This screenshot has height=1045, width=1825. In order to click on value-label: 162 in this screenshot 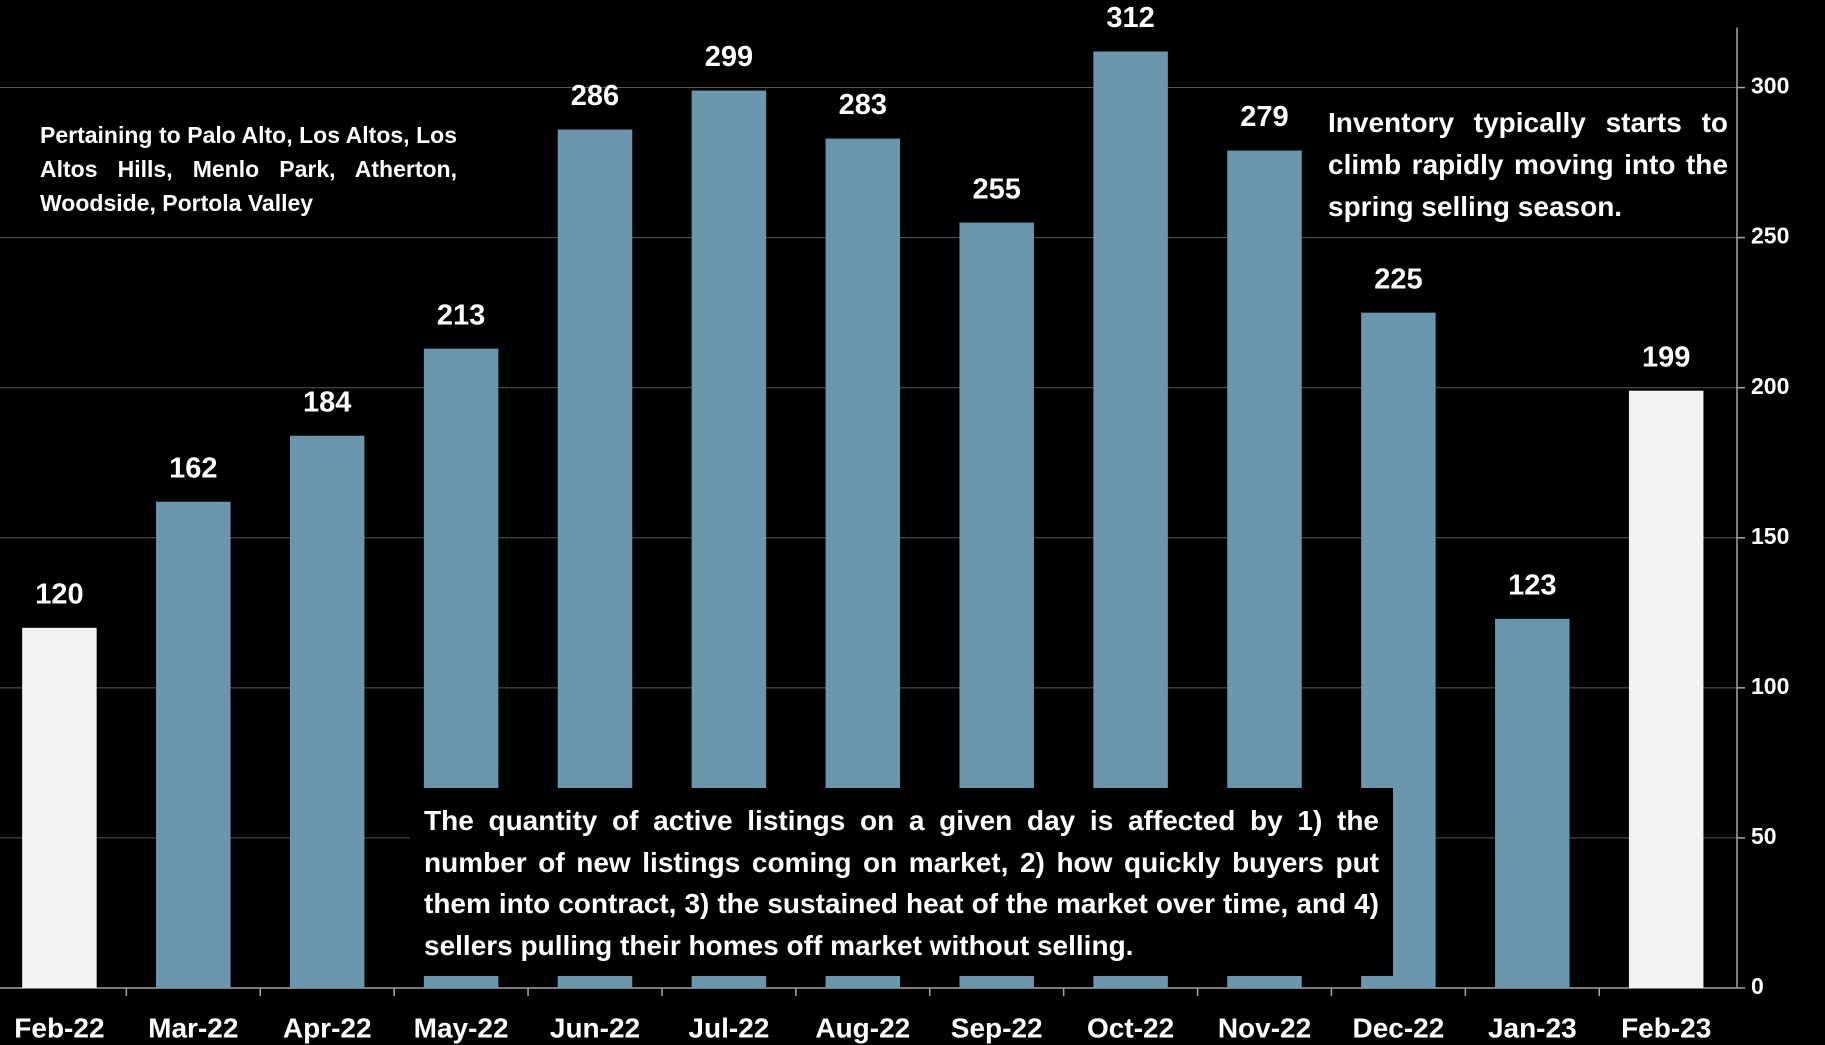, I will do `click(193, 468)`.